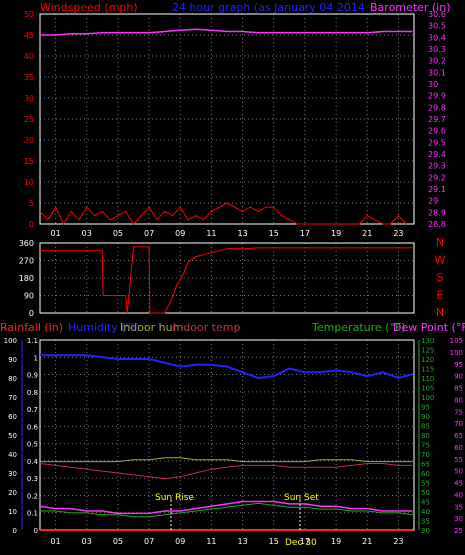  I want to click on dewpoint-axis-label: Dew Point (°F), so click(429, 327).